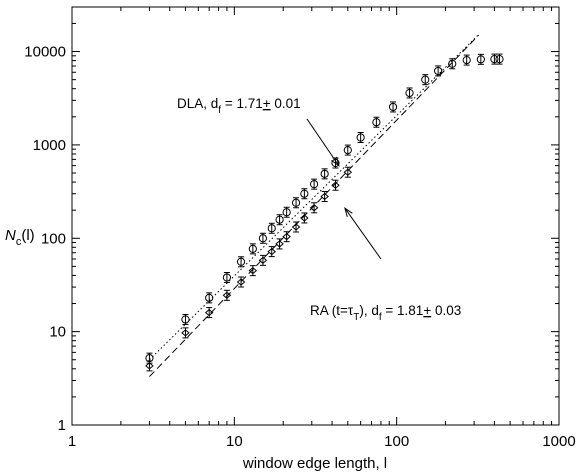  I want to click on y-axis-title-suffix: (l), so click(27, 235).